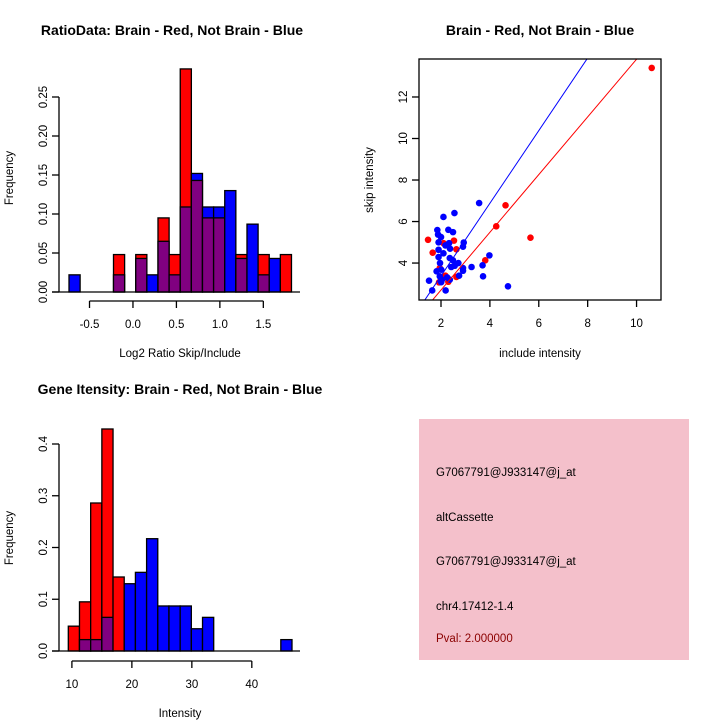  Describe the element at coordinates (490, 324) in the screenshot. I see `scatter-x-tick-label: 4` at that location.